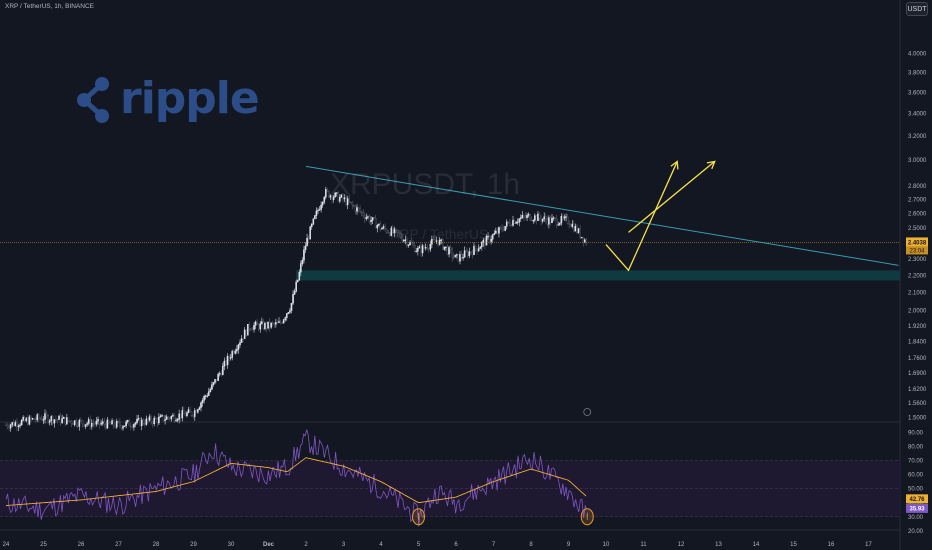  What do you see at coordinates (231, 545) in the screenshot?
I see `time-tick-label: 30` at bounding box center [231, 545].